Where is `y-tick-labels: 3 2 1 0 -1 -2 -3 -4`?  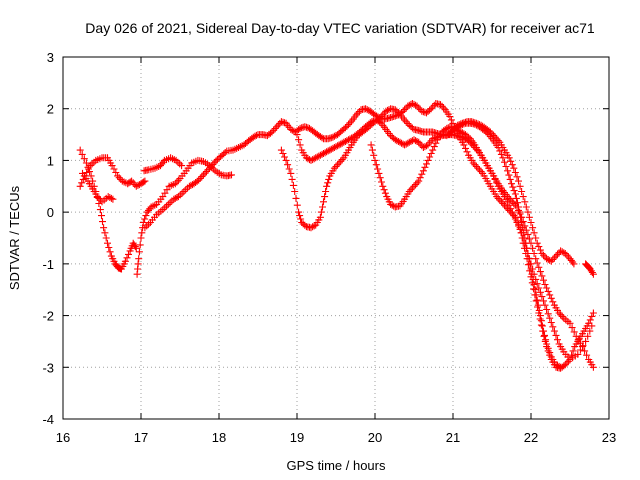
y-tick-labels: 3 2 1 0 -1 -2 -3 -4 is located at coordinates (48, 238).